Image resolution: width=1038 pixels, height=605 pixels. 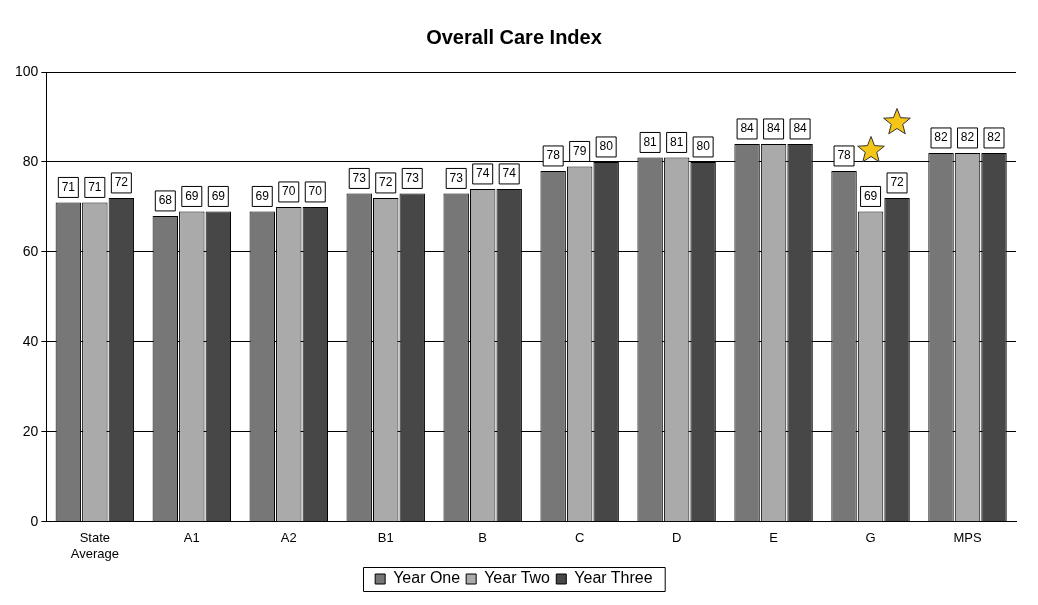 I want to click on x-tick-label: A2, so click(x=288, y=538).